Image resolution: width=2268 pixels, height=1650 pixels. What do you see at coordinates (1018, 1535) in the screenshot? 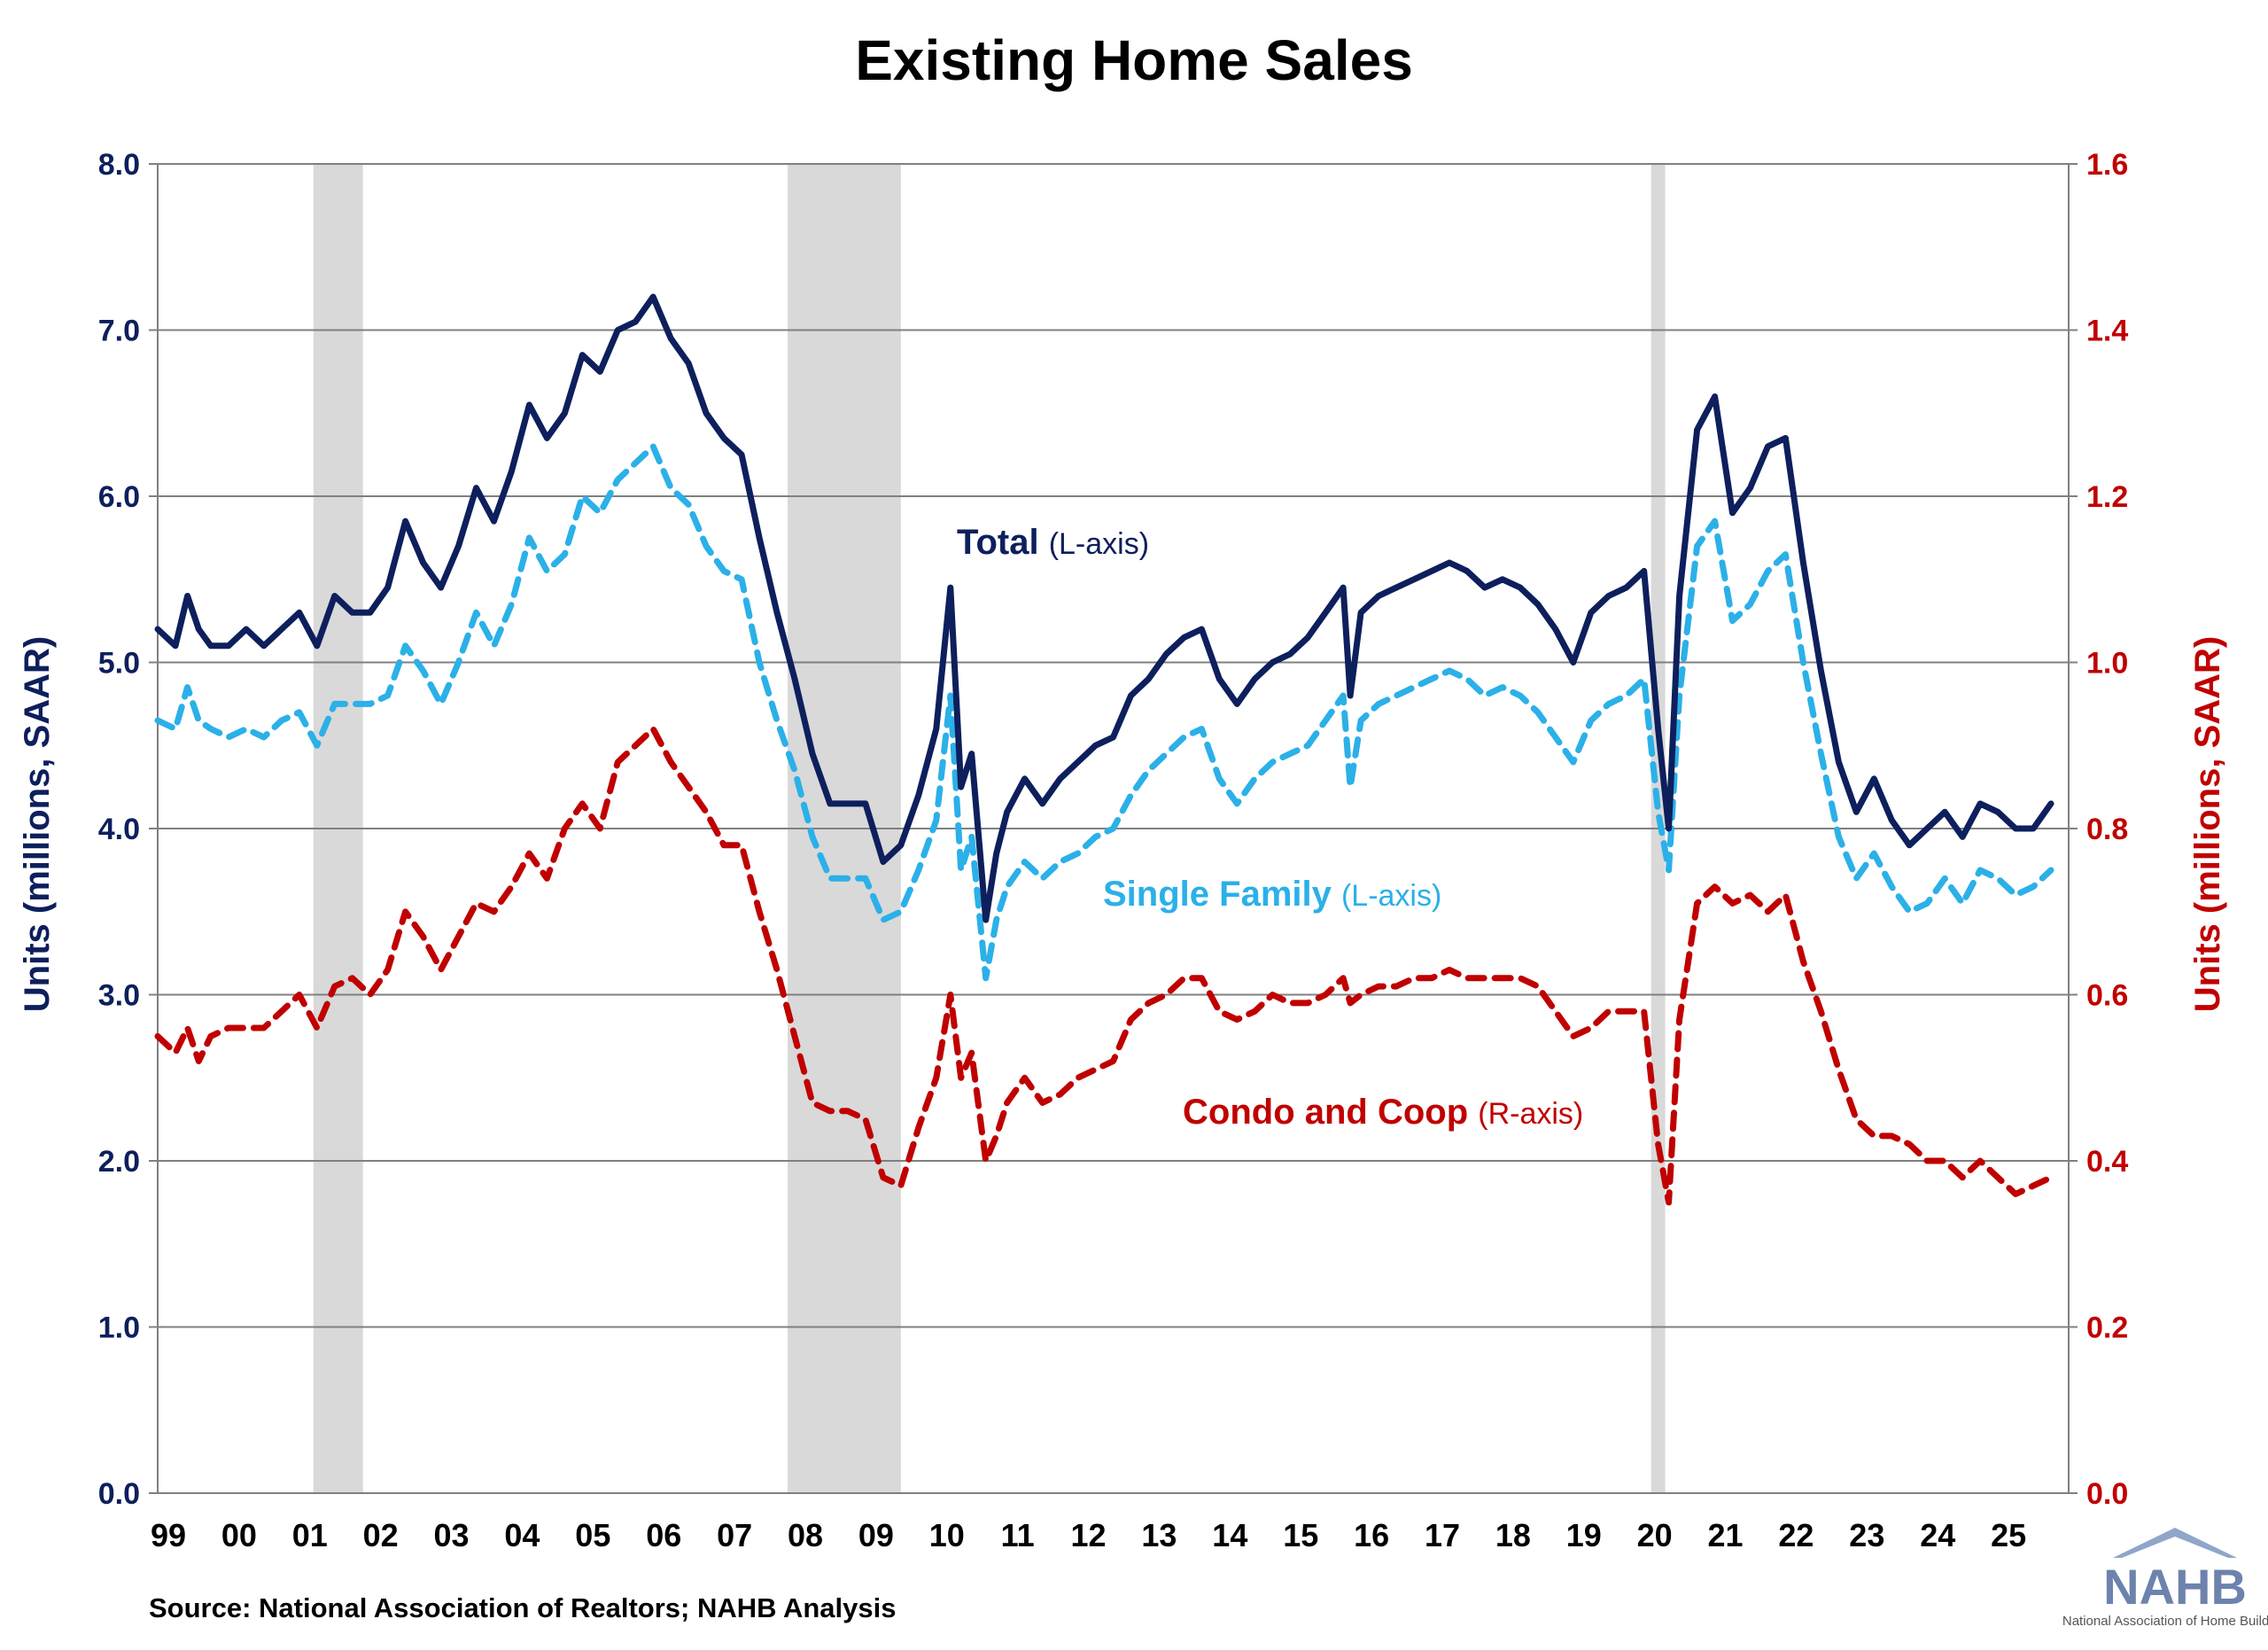
I see `x-tick-label: 11` at bounding box center [1018, 1535].